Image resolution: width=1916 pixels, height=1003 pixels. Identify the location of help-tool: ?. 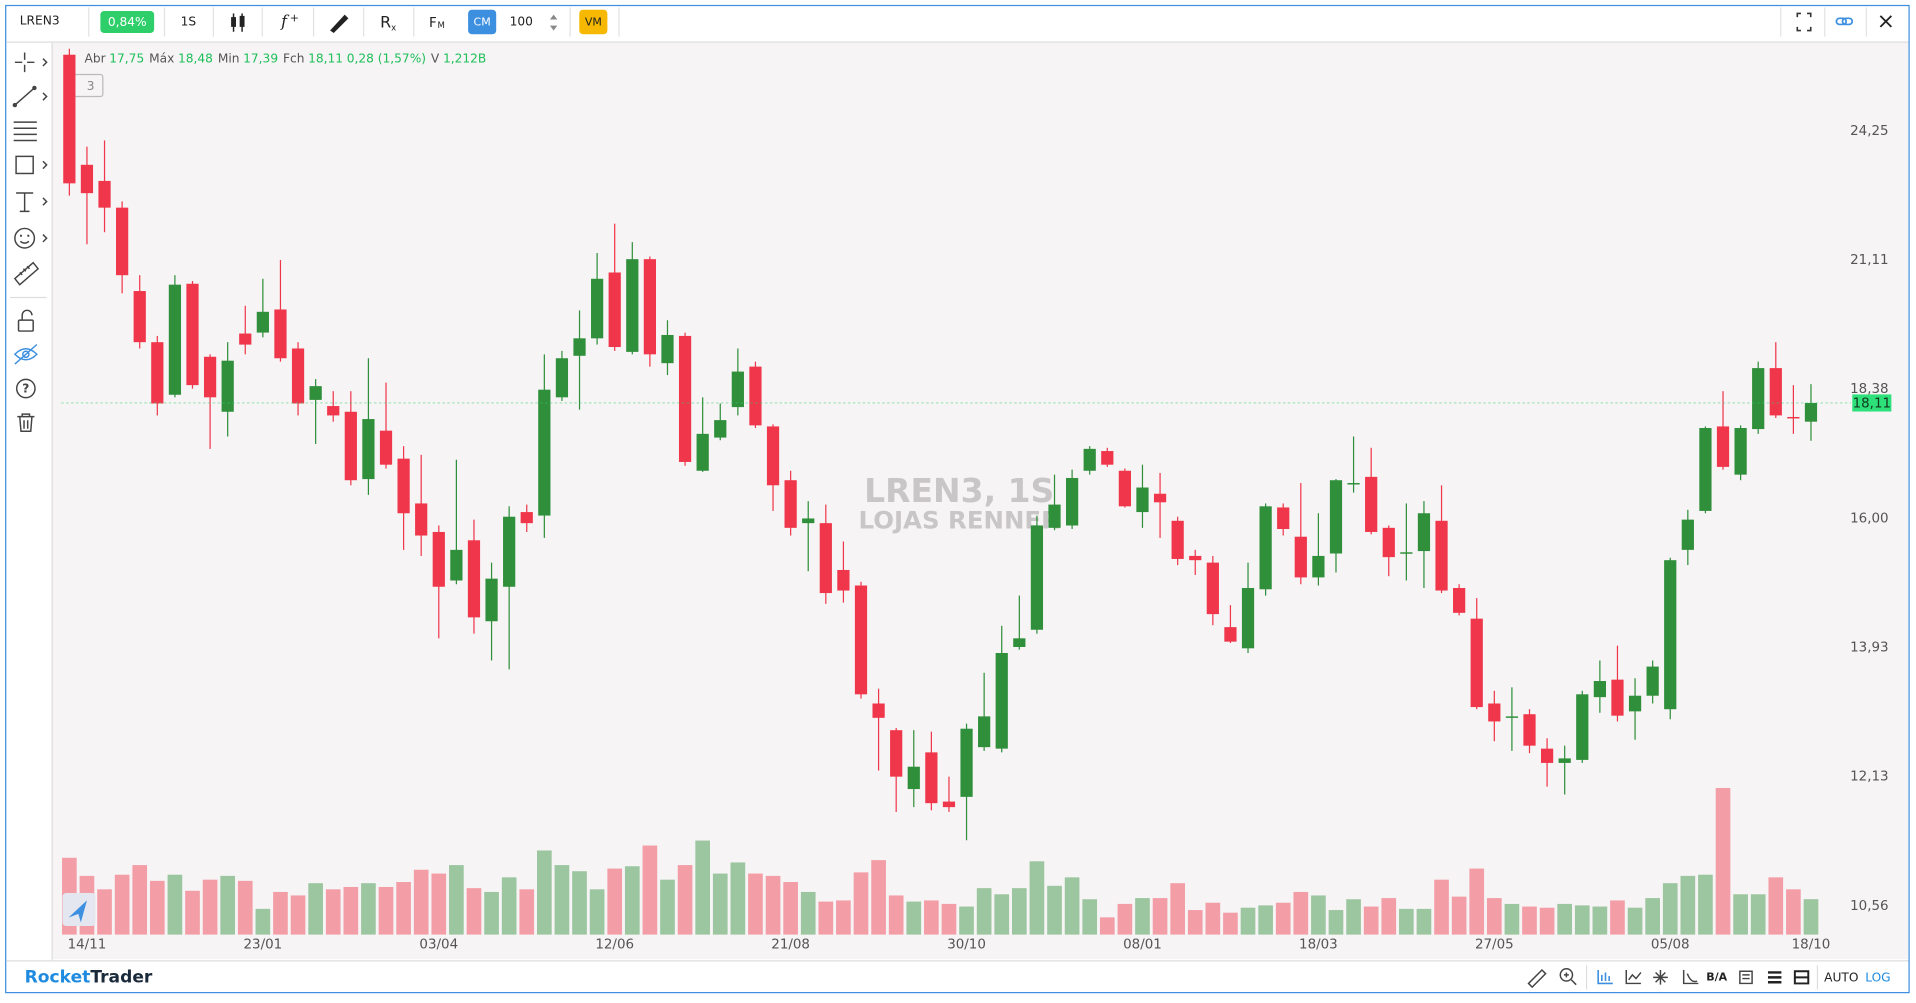
(25, 388).